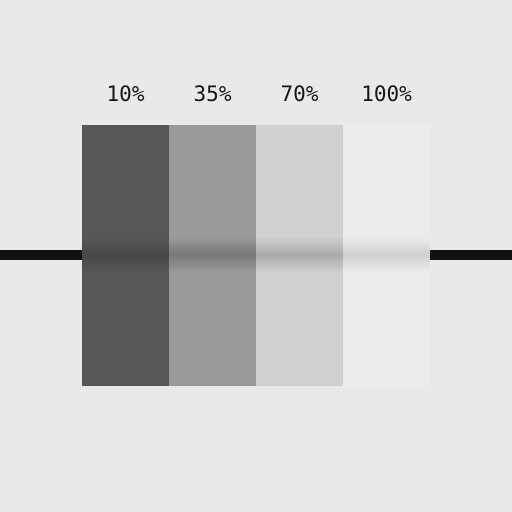 This screenshot has width=512, height=512. What do you see at coordinates (386, 94) in the screenshot?
I see `label-100: 100%` at bounding box center [386, 94].